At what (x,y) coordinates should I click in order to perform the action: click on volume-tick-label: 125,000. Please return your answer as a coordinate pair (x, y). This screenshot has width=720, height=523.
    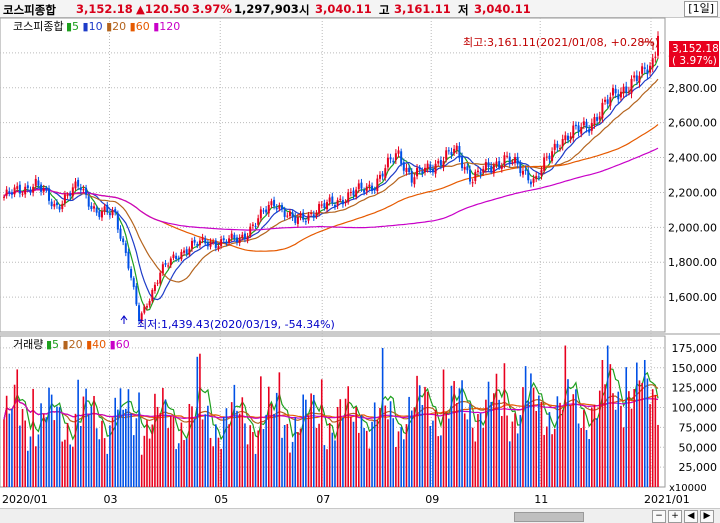
    Looking at the image, I should click on (695, 388).